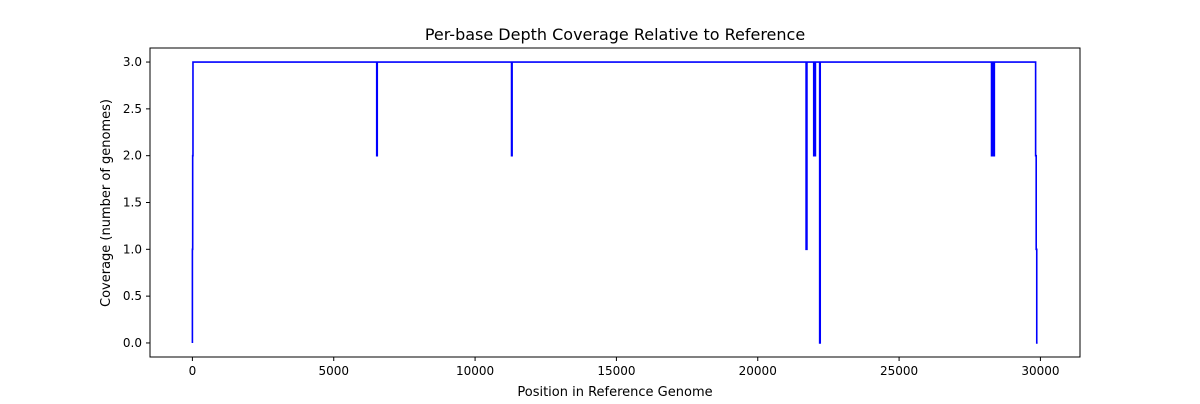  I want to click on y-tick-label: 0.5, so click(132, 296).